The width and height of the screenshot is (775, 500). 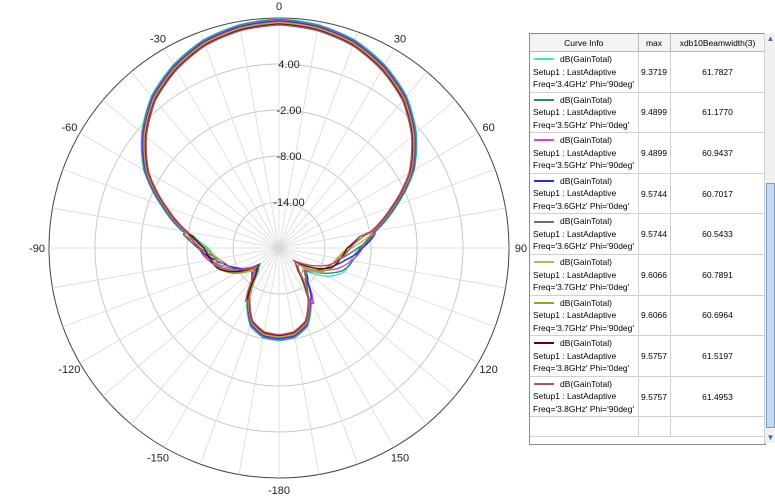 What do you see at coordinates (521, 249) in the screenshot?
I see `angle-label: 90` at bounding box center [521, 249].